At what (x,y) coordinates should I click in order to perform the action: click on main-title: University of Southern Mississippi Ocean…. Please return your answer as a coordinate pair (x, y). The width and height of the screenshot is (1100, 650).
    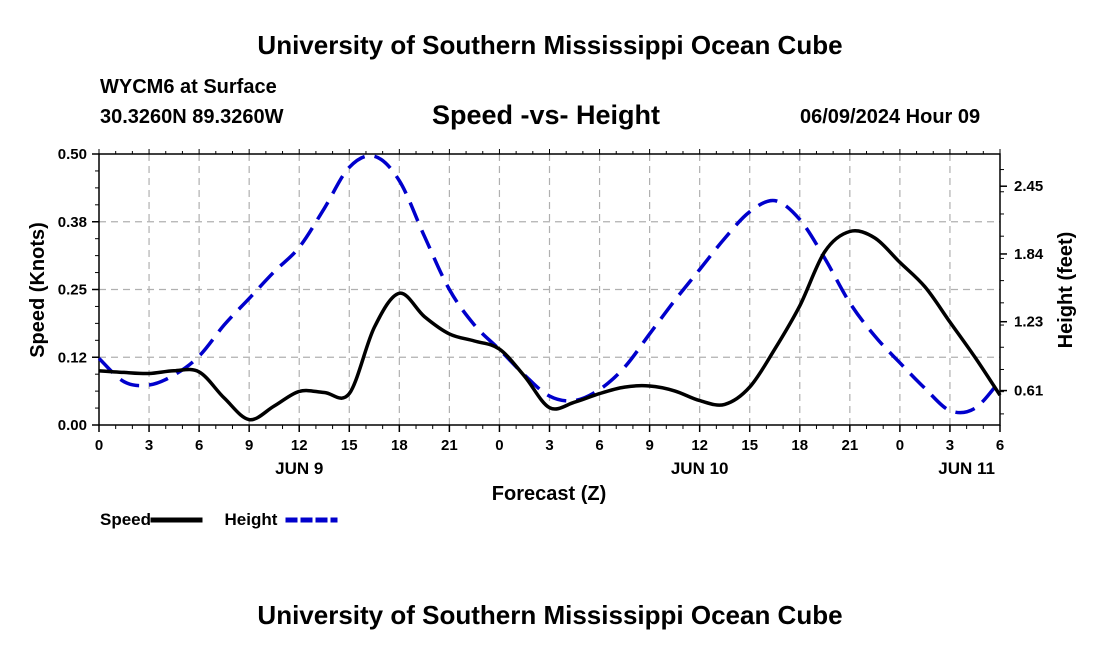
    Looking at the image, I should click on (550, 45).